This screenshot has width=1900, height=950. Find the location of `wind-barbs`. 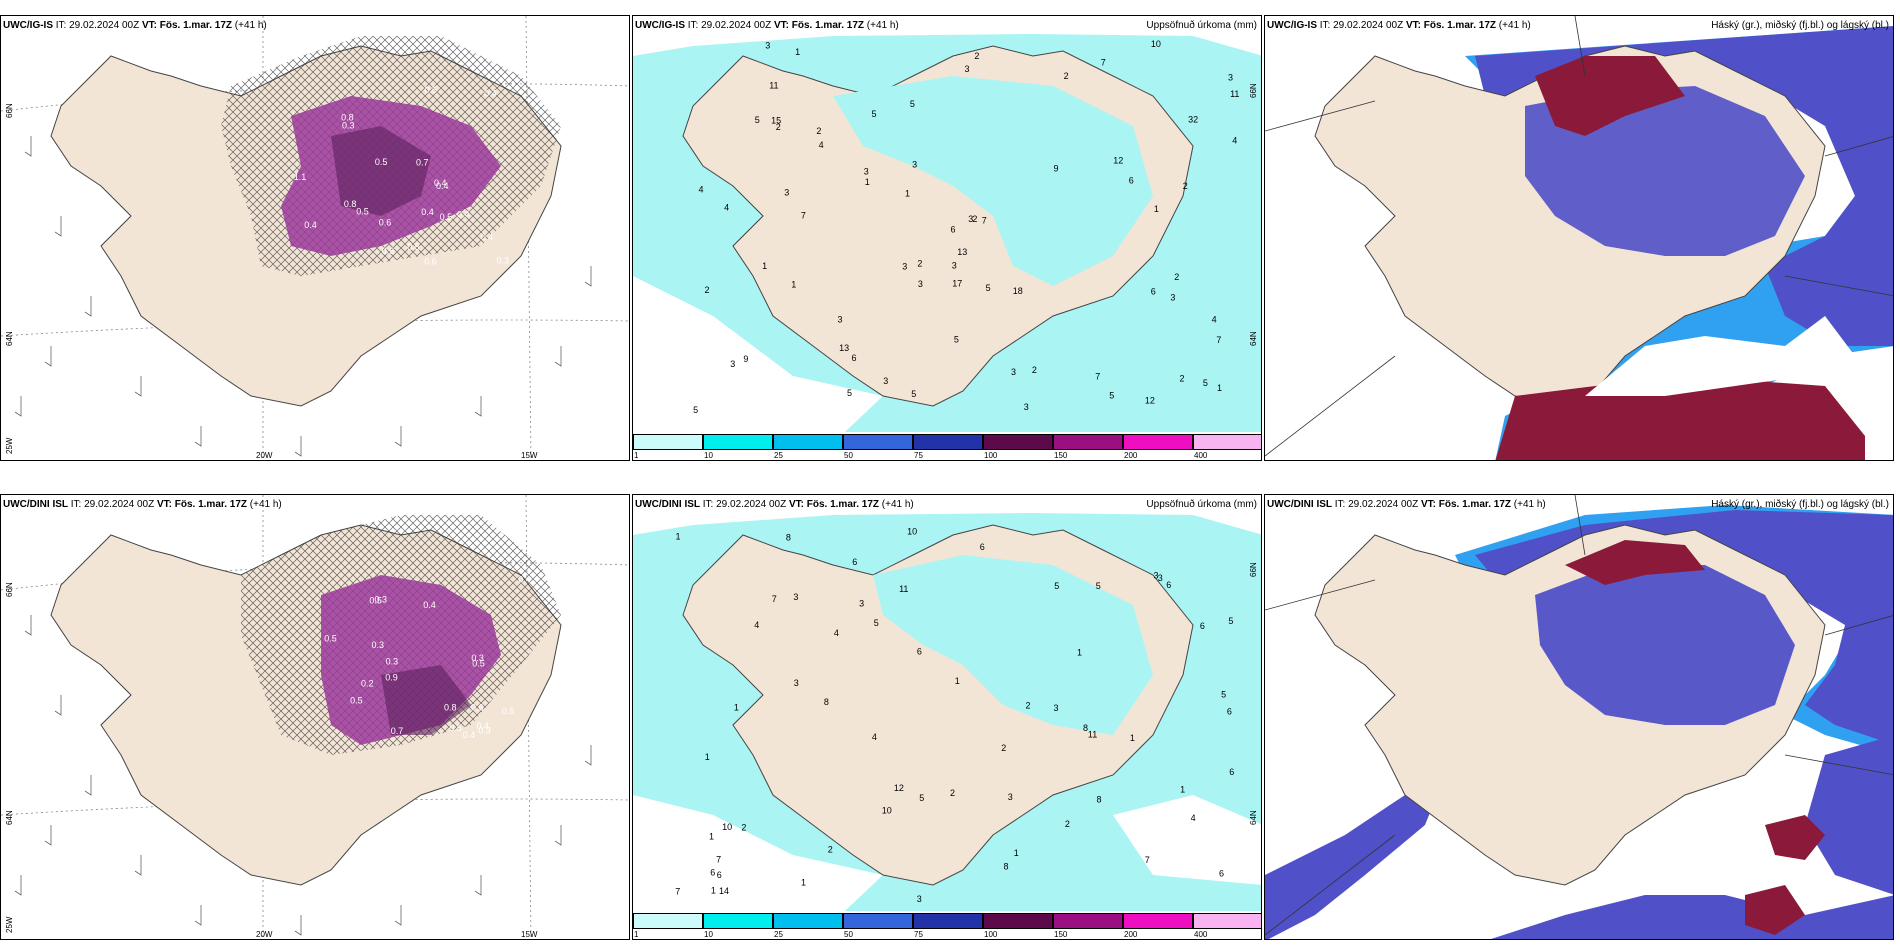

wind-barbs is located at coordinates (303, 775).